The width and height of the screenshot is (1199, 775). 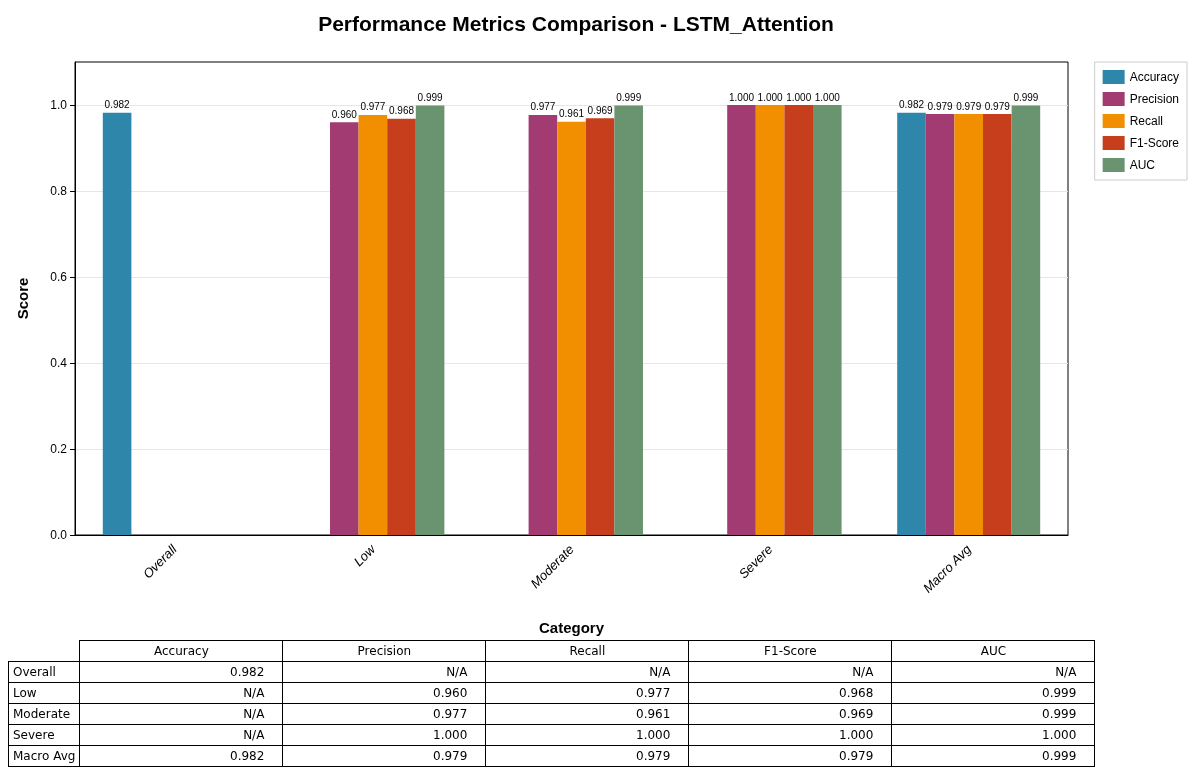 I want to click on x-axis-title: Category, so click(x=571, y=627).